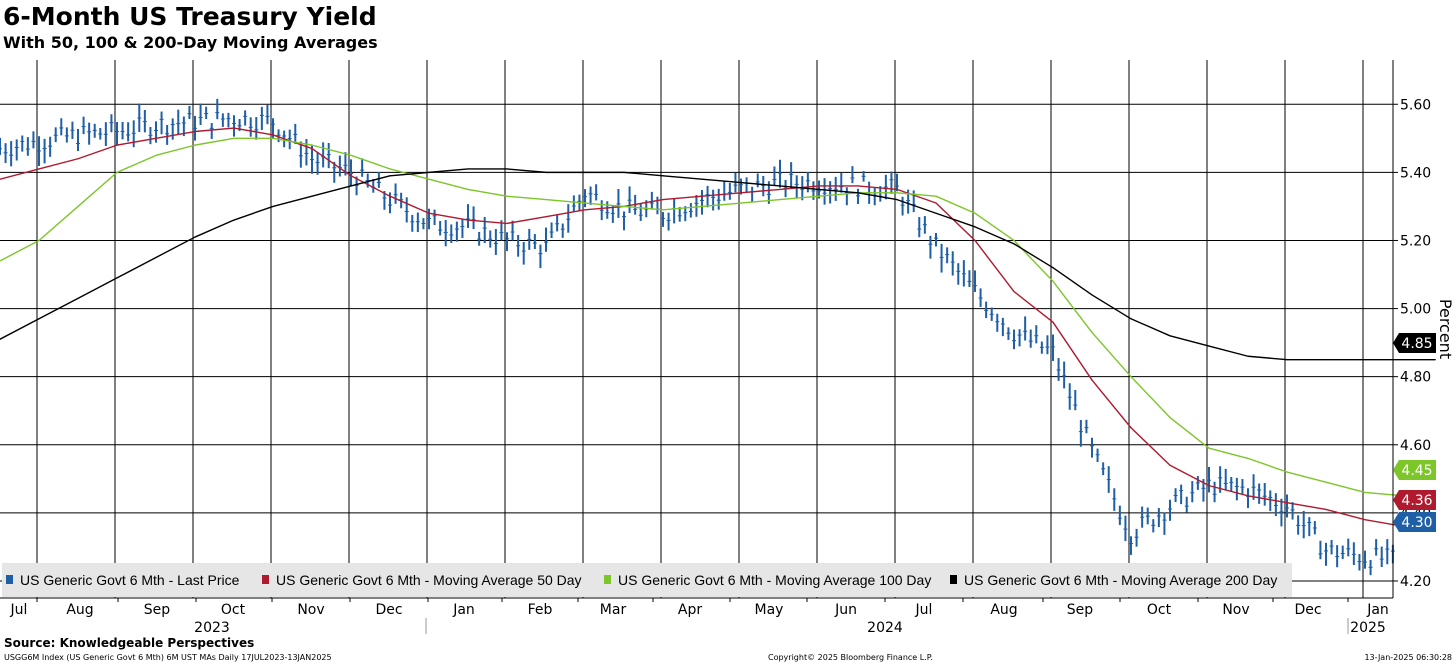 This screenshot has width=1456, height=665. I want to click on y-tick-label: 5.60, so click(1415, 105).